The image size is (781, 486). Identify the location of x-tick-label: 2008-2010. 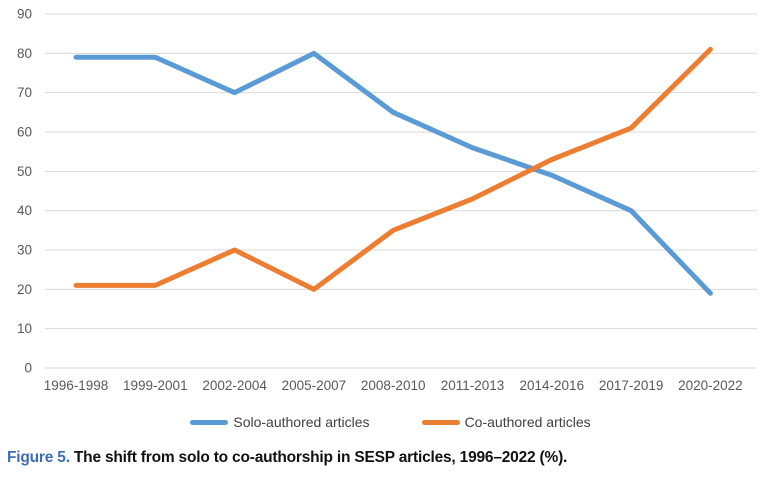
(393, 385).